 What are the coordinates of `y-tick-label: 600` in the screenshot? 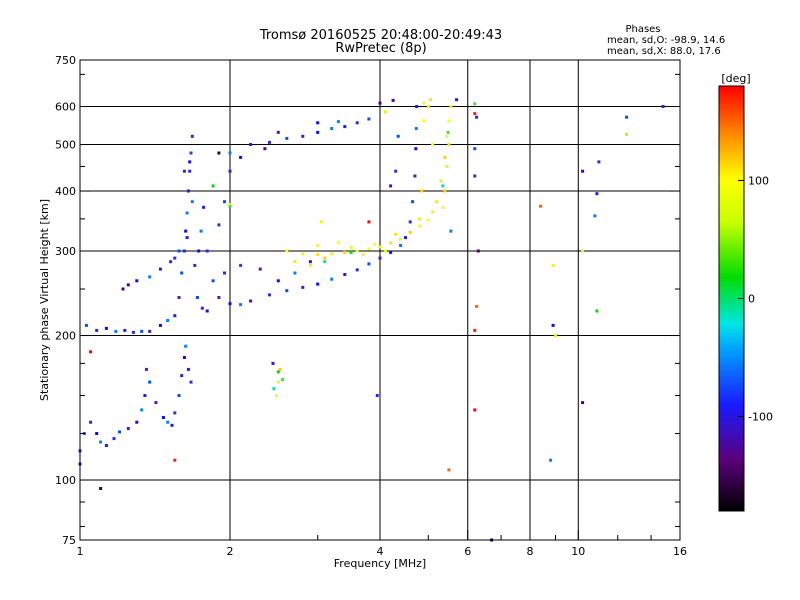 It's located at (65, 107).